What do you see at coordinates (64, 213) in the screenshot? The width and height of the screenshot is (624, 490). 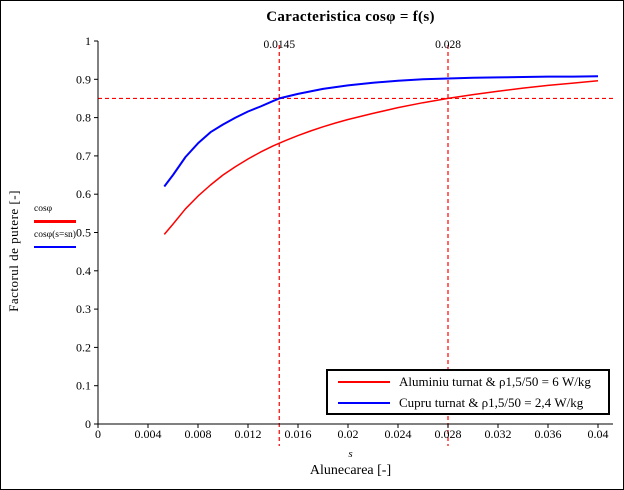 I see `curve-label-entry: cosφ` at bounding box center [64, 213].